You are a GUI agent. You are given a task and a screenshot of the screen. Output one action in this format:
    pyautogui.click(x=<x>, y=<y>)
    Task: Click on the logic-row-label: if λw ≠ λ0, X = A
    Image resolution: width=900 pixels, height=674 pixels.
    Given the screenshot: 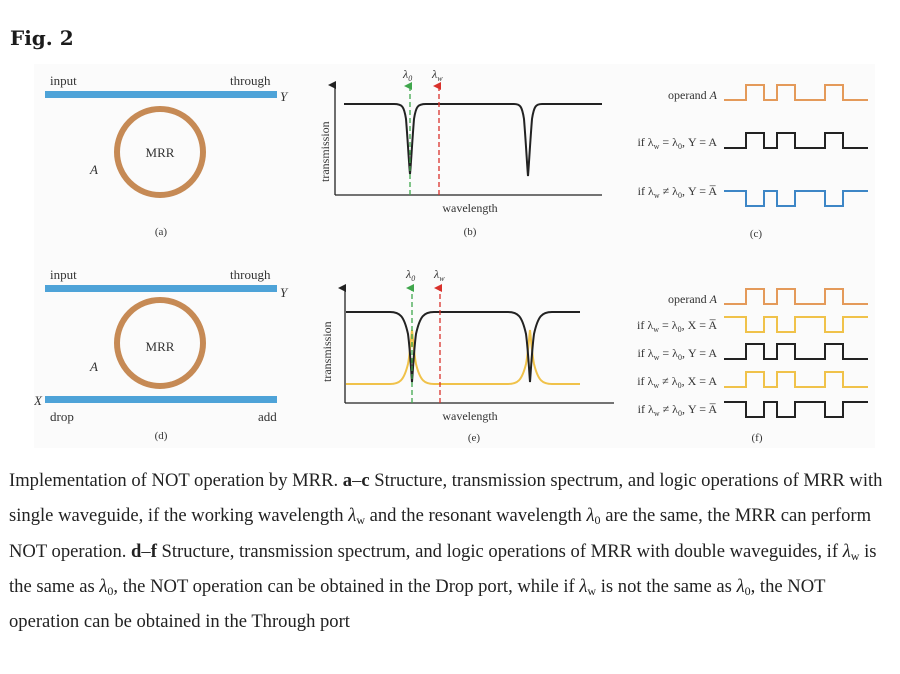 What is the action you would take?
    pyautogui.click(x=677, y=382)
    